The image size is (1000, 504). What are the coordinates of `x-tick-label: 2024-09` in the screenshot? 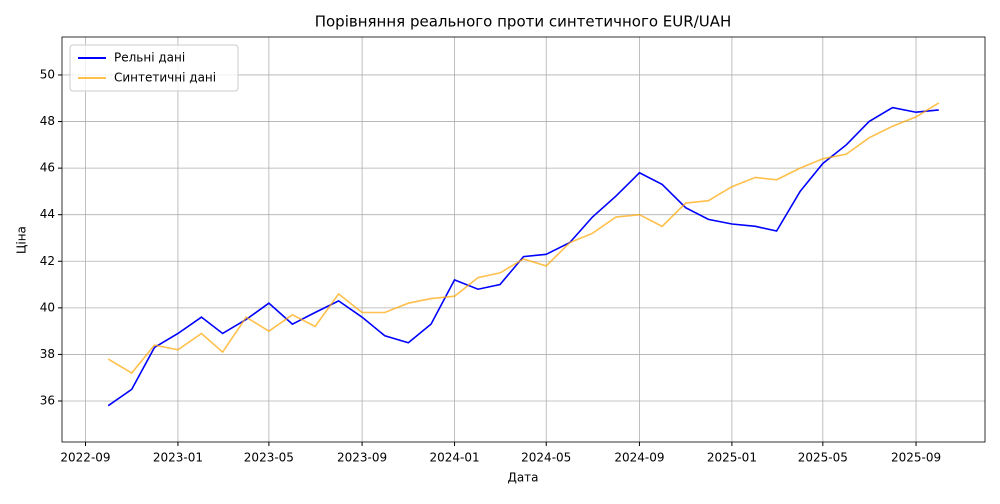 It's located at (639, 458).